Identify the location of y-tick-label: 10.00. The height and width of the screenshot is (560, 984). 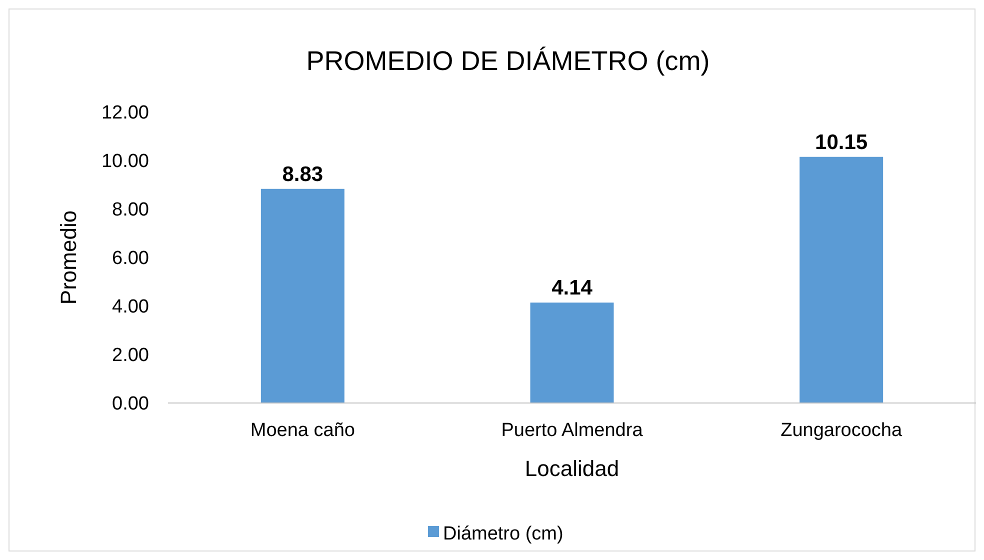
(125, 161).